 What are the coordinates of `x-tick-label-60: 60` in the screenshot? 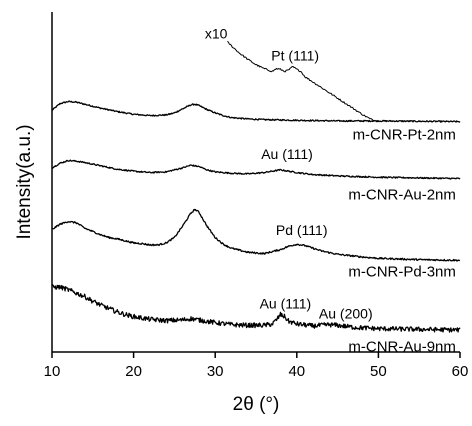 It's located at (460, 371).